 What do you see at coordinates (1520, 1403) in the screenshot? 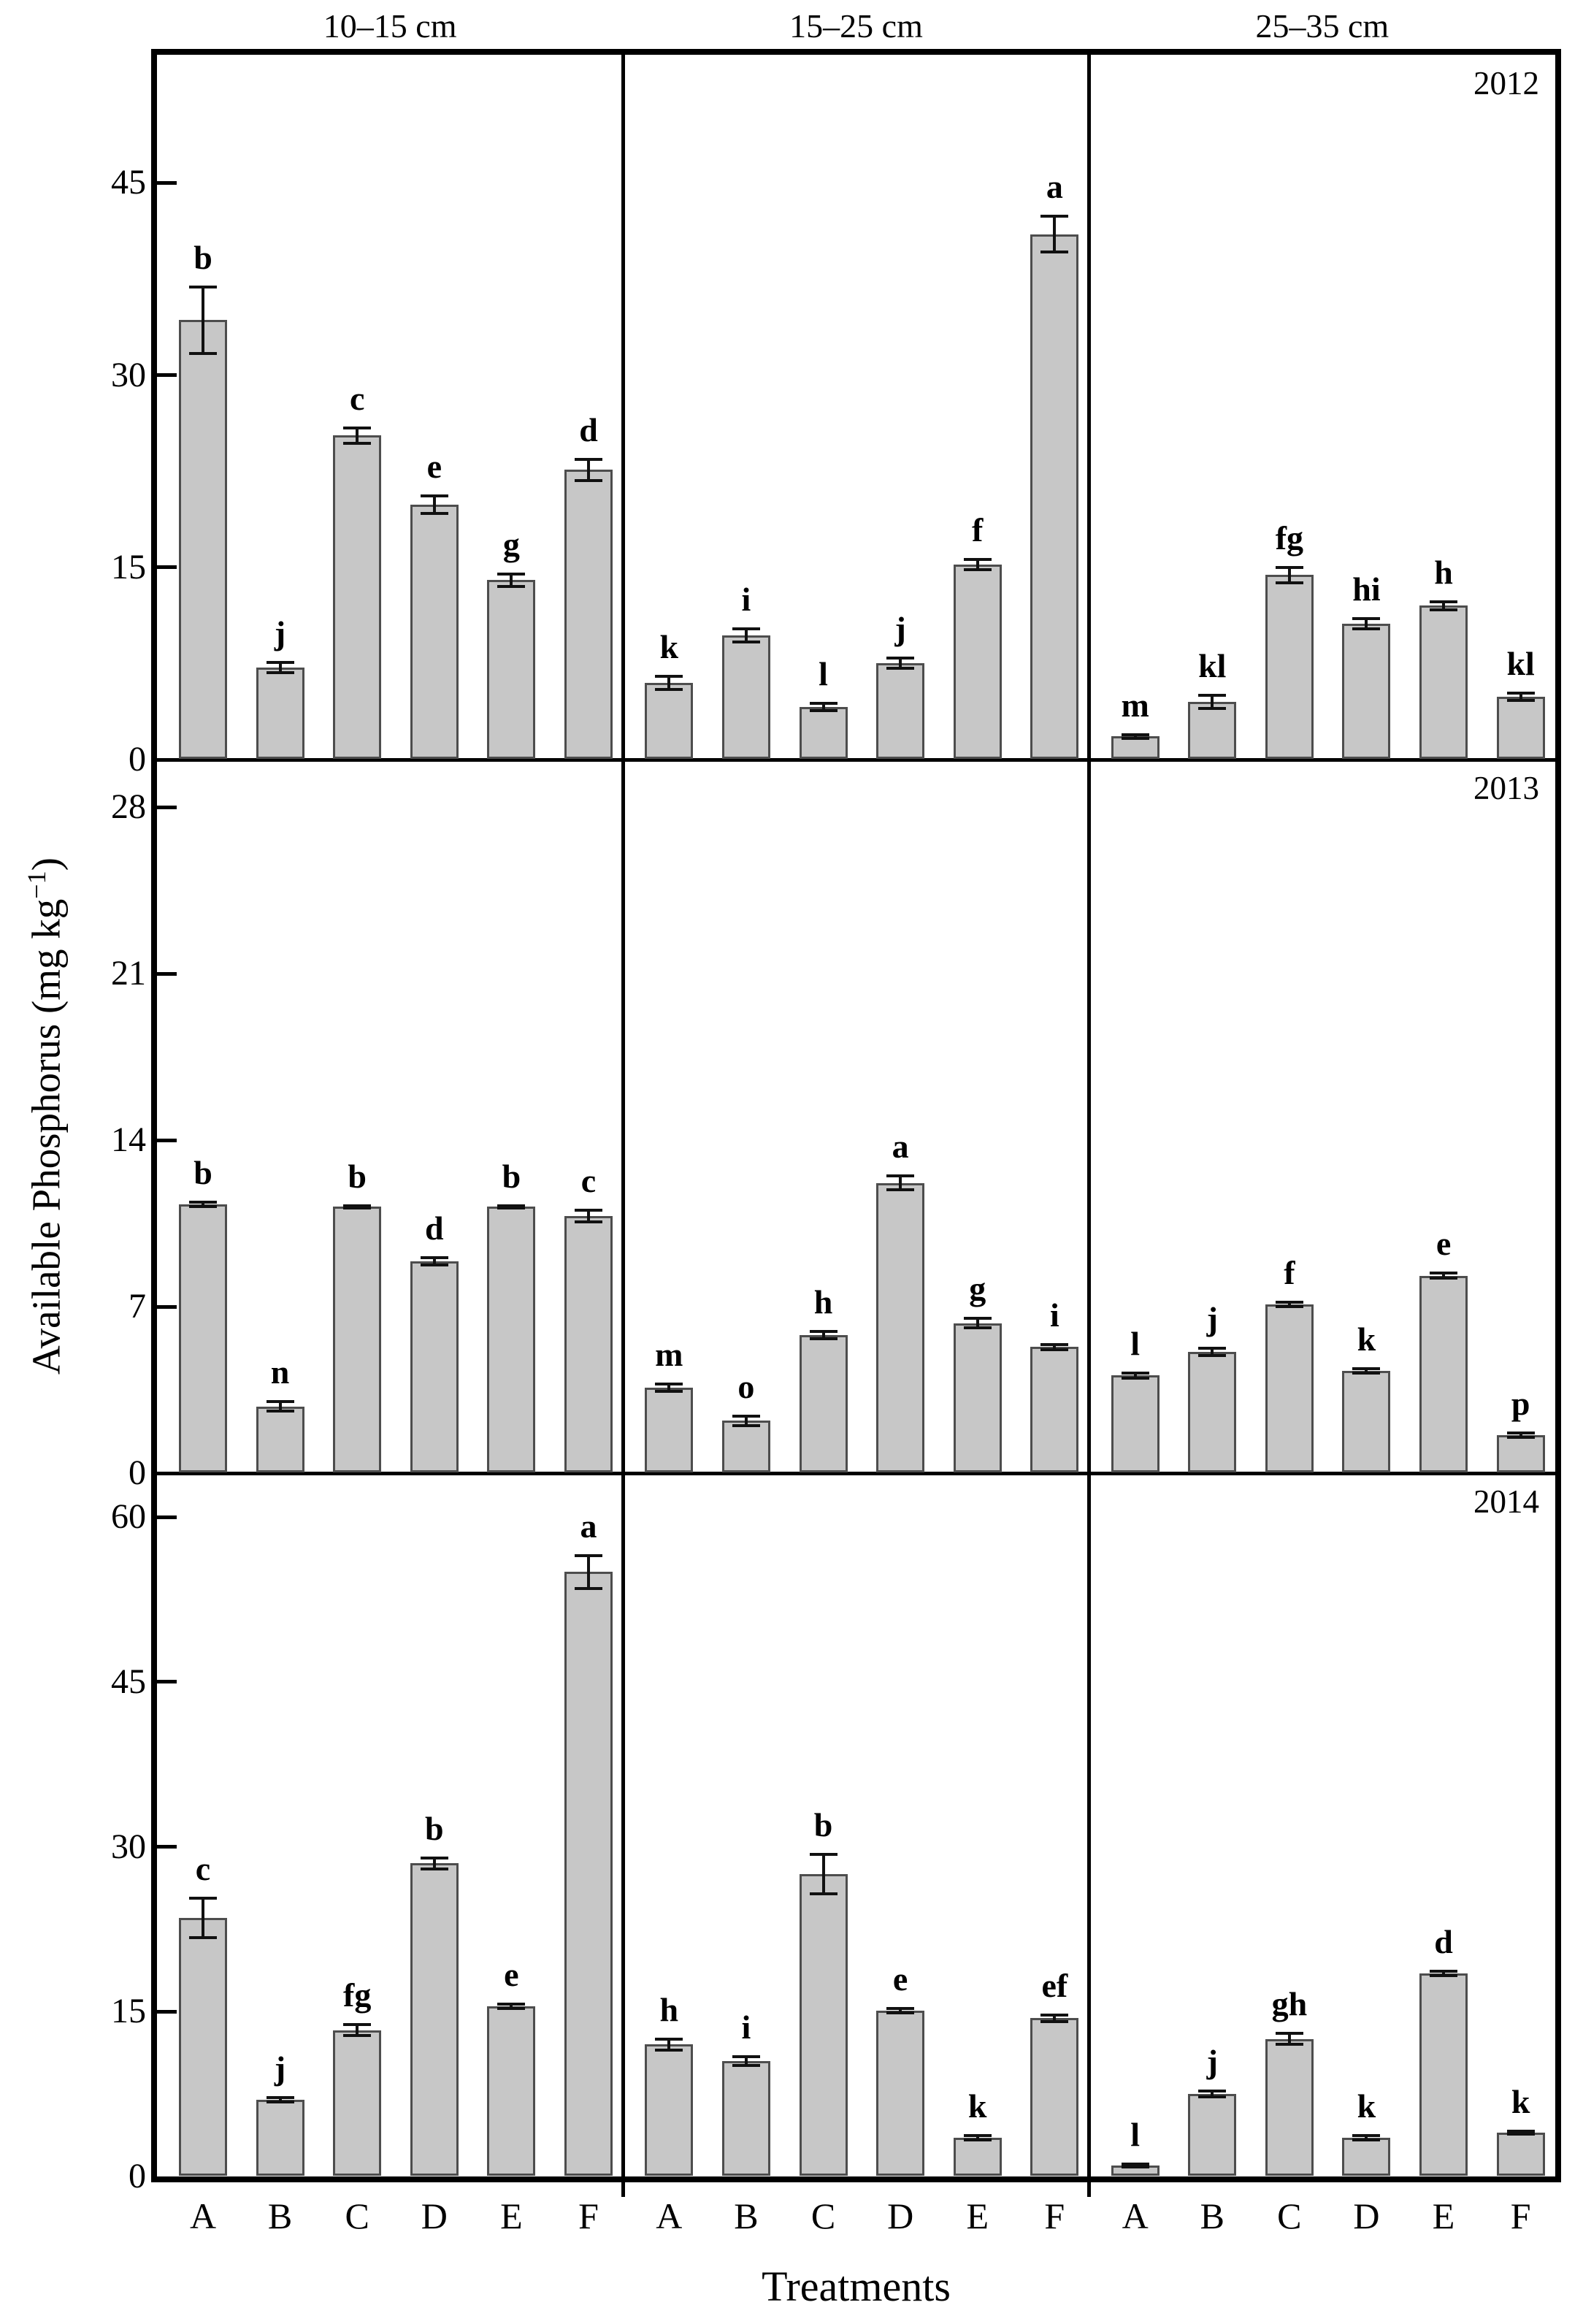
I see `significance-letter: p` at bounding box center [1520, 1403].